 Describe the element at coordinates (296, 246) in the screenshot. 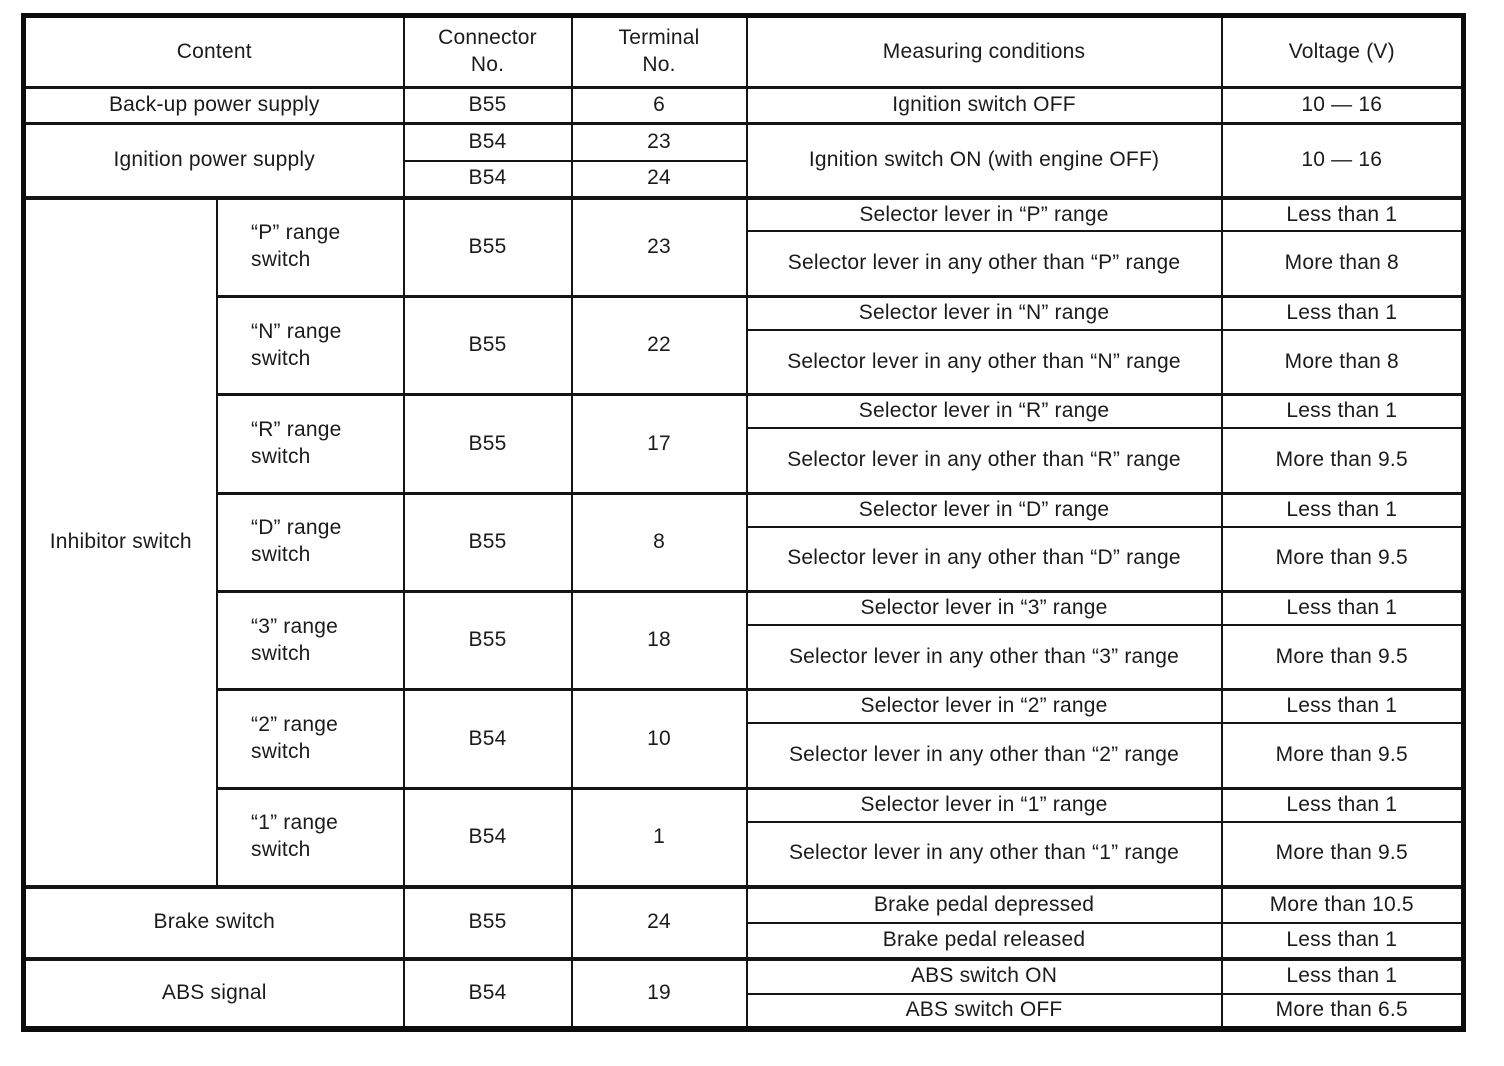

I see `inhibitor-p-name: “P” range switch` at that location.